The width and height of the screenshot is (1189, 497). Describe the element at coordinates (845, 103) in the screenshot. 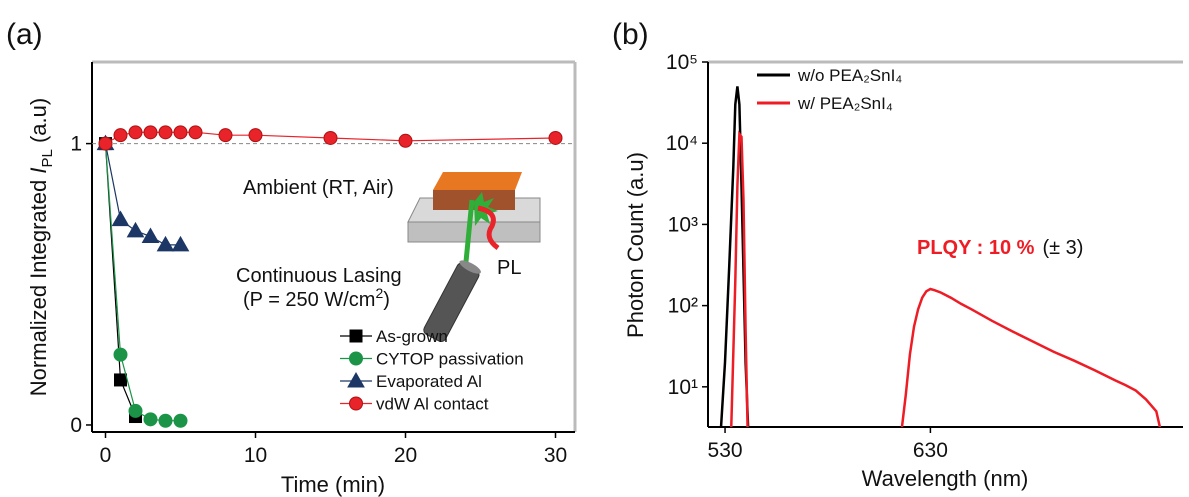

I see `legend-label: w/ PEA₂SnI₄` at that location.